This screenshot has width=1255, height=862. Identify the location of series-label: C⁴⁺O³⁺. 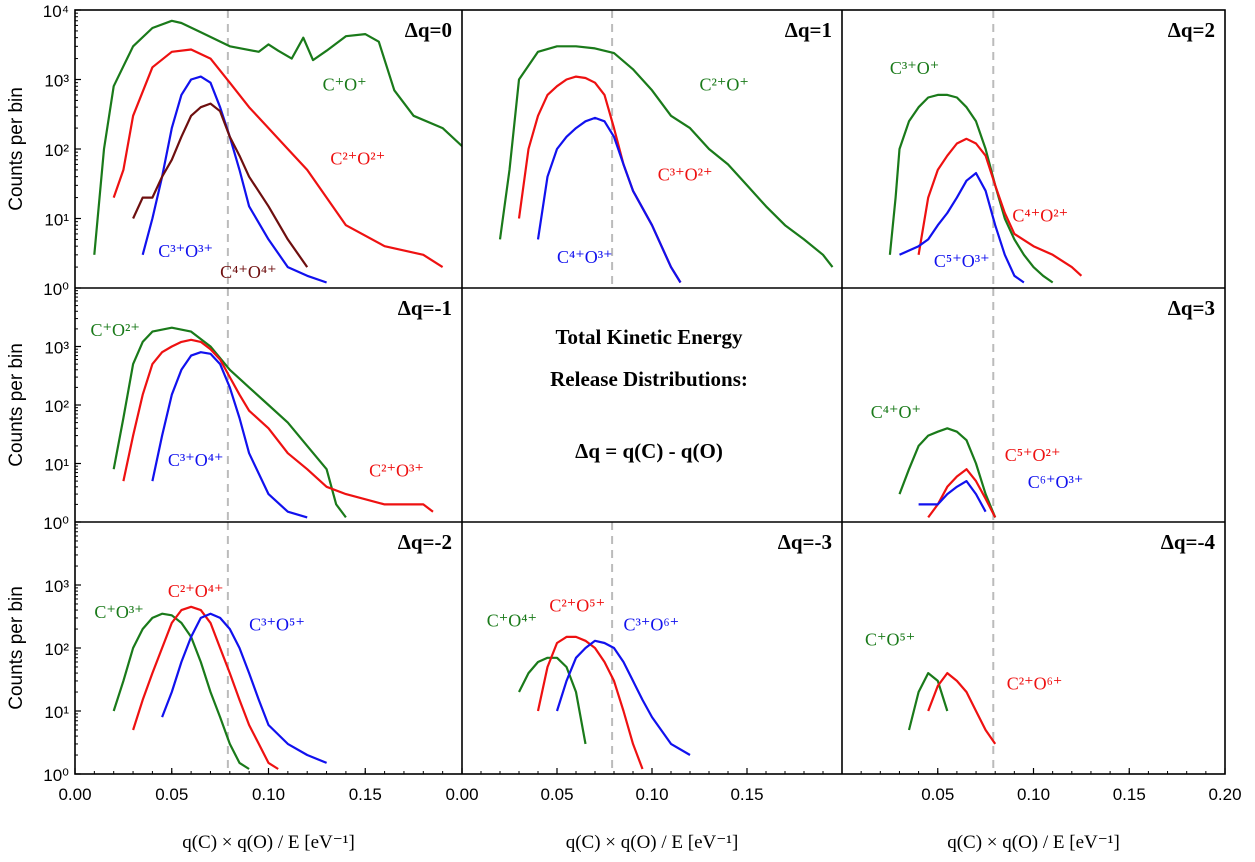
(585, 257).